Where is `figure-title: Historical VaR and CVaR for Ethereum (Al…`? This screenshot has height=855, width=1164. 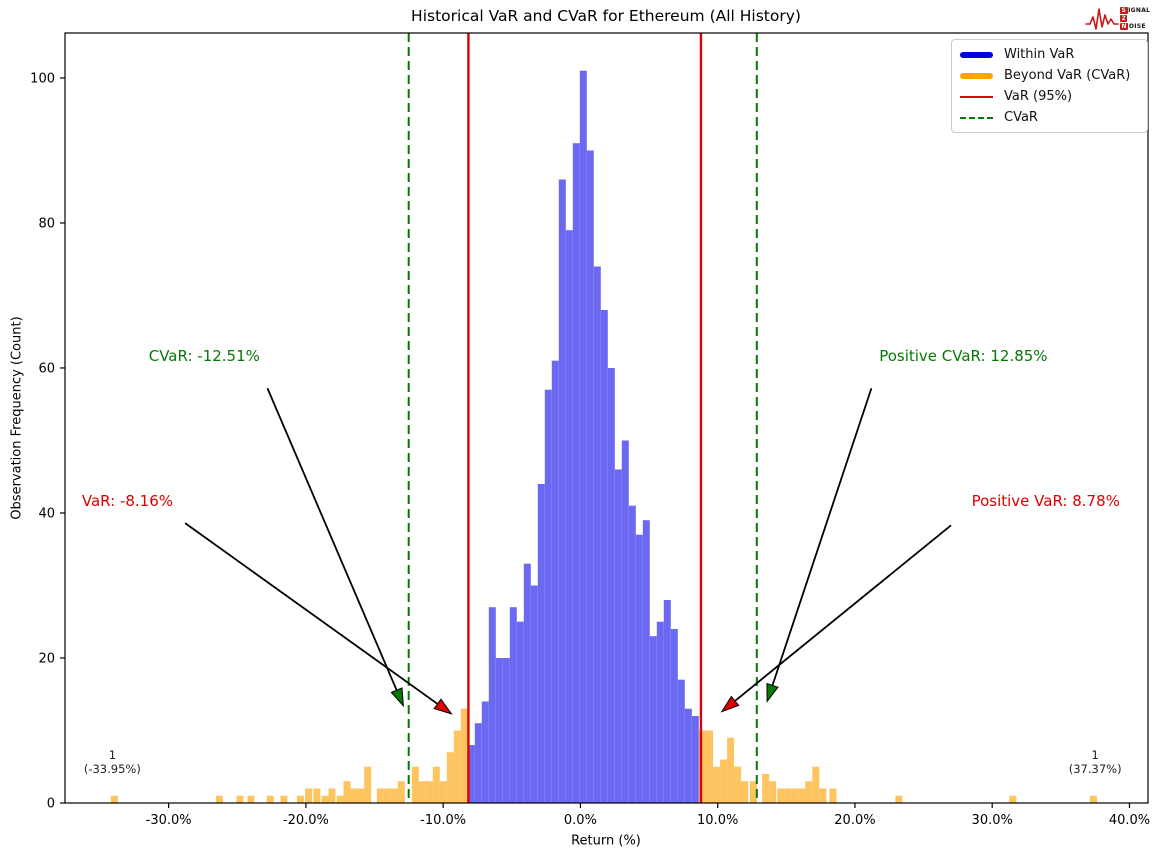
figure-title: Historical VaR and CVaR for Ethereum (Al… is located at coordinates (606, 16).